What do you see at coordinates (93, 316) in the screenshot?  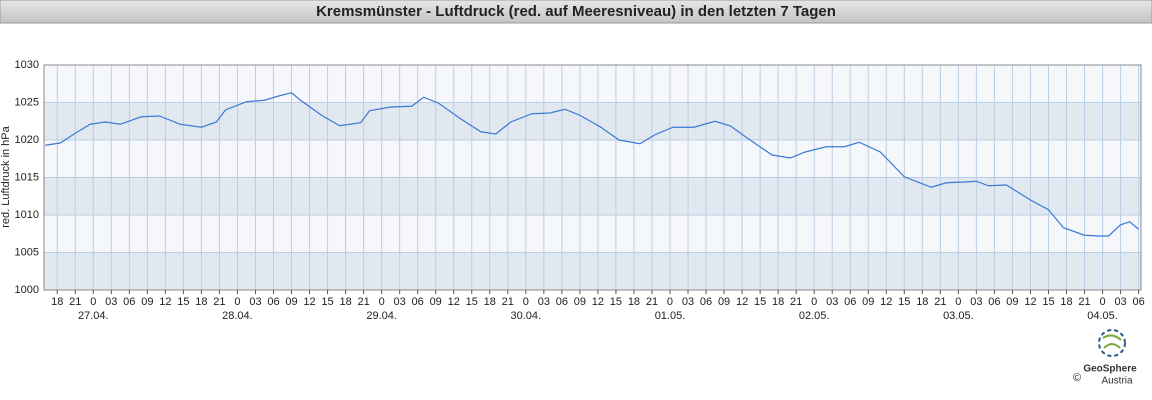 I see `date-label: 27.04.` at bounding box center [93, 316].